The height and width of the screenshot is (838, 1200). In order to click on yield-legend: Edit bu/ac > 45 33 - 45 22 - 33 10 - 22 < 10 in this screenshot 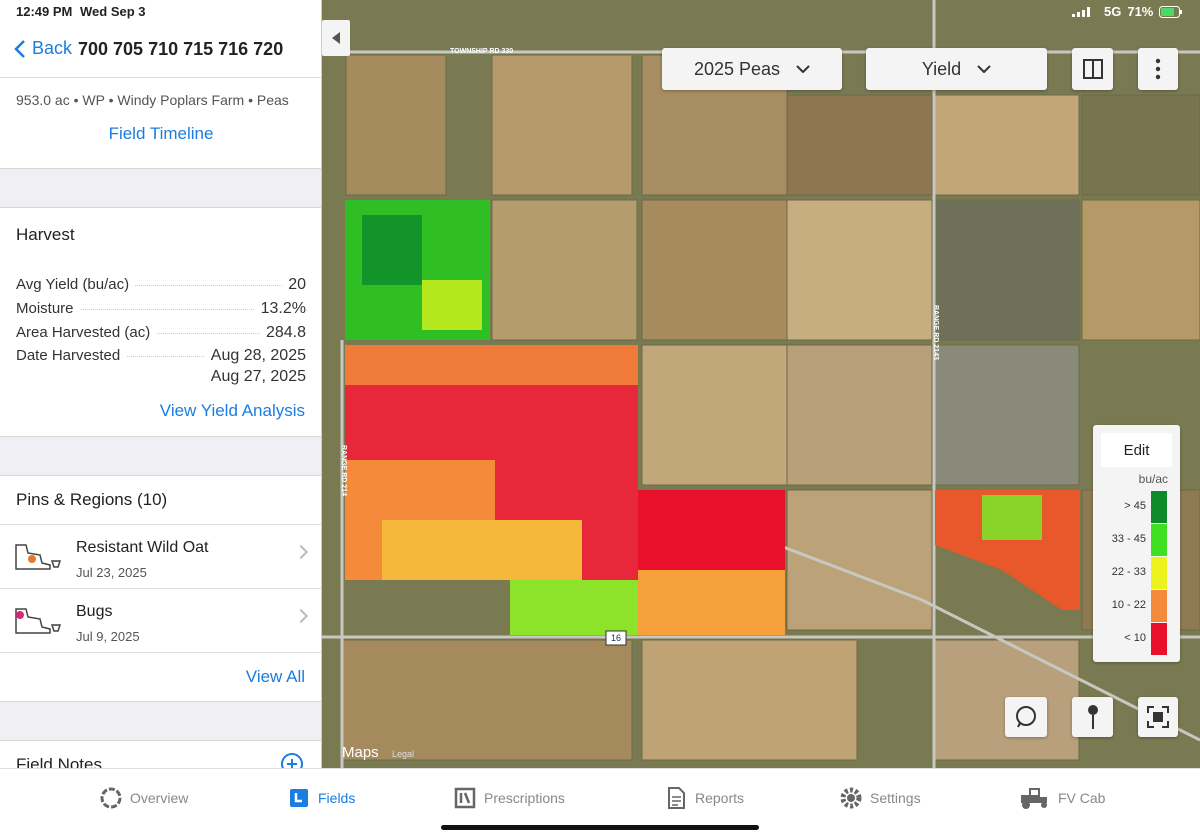, I will do `click(1136, 543)`.